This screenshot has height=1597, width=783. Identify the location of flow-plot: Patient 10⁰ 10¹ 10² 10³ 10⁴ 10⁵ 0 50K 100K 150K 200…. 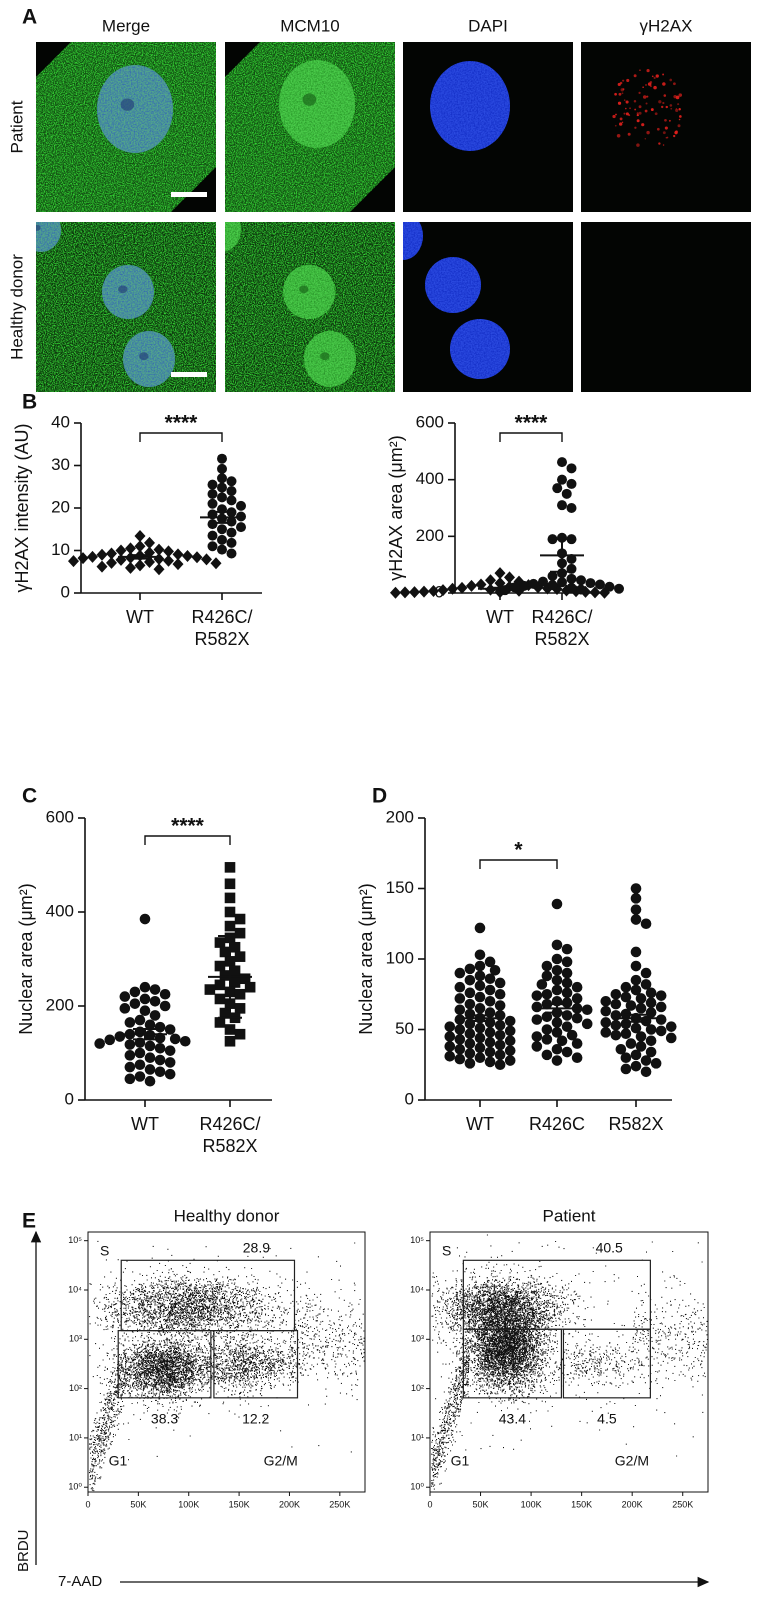
(559, 1357).